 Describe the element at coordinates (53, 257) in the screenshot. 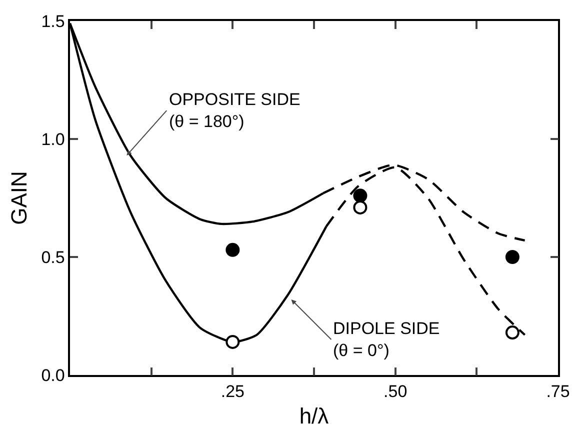

I see `y-tick-label: 0.5` at that location.